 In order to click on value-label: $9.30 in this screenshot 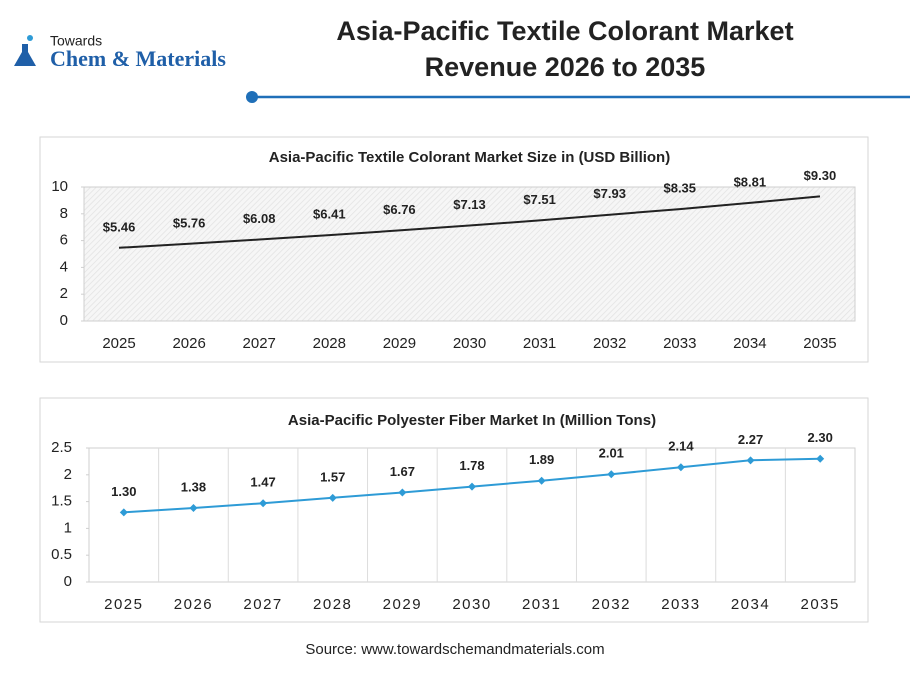, I will do `click(820, 175)`.